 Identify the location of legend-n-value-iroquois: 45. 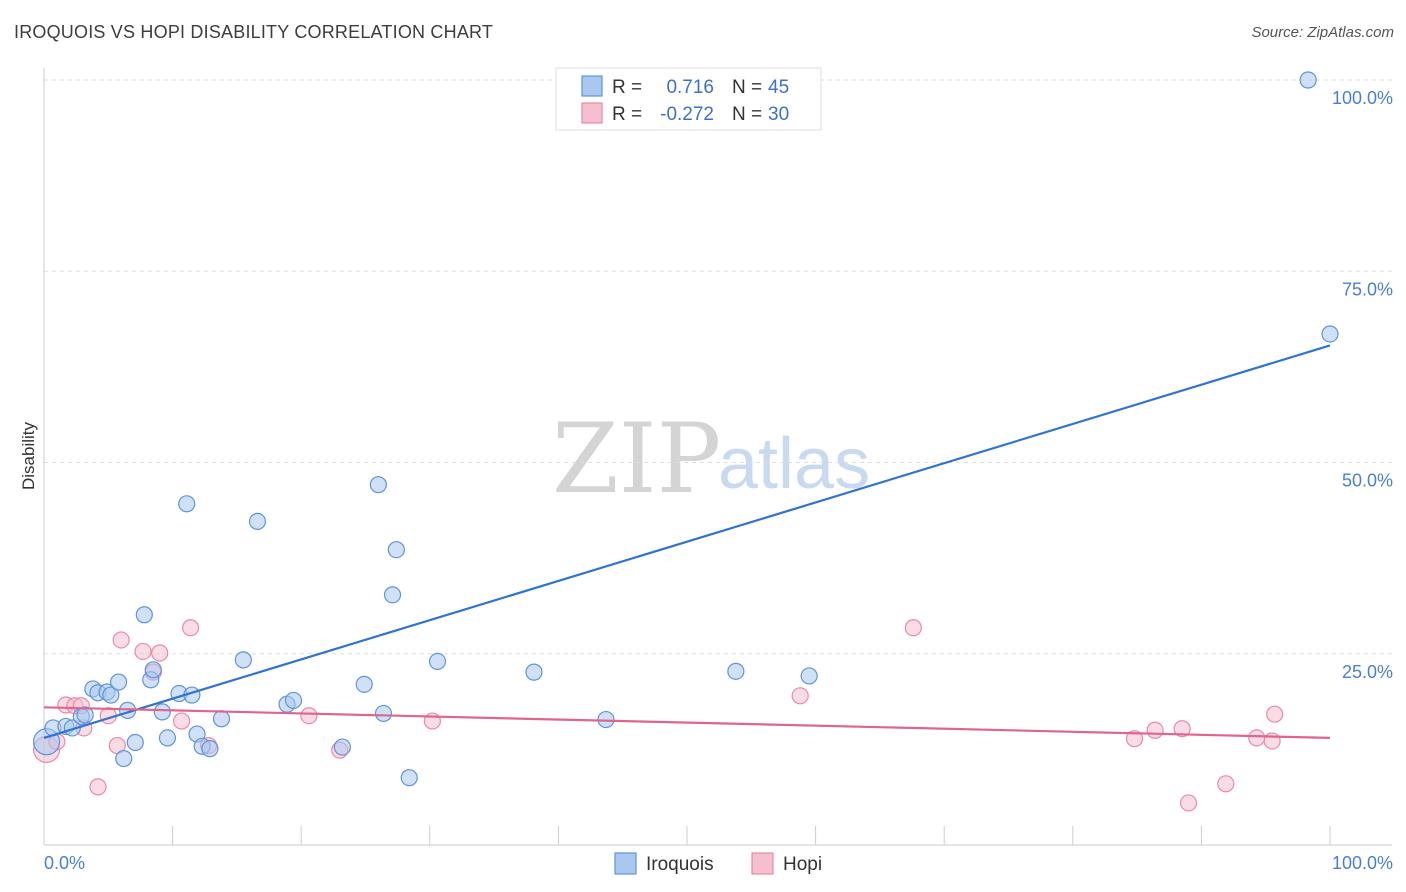
(778, 87).